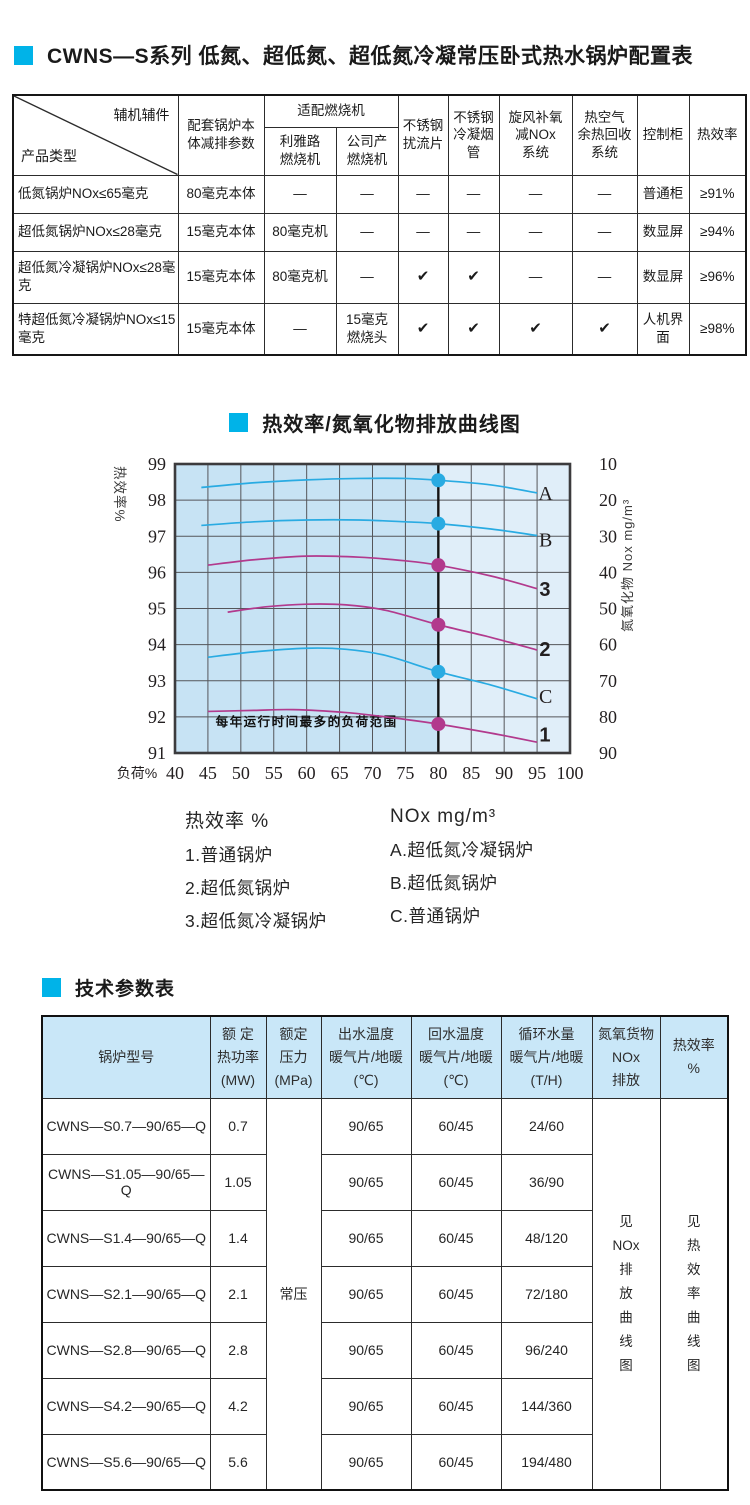 The image size is (750, 1505). What do you see at coordinates (375, 35) in the screenshot?
I see `config-section-title-row: CWNS—S系列 低氮、超低氮、超低氮冷凝常压卧式热水锅炉配置表` at bounding box center [375, 35].